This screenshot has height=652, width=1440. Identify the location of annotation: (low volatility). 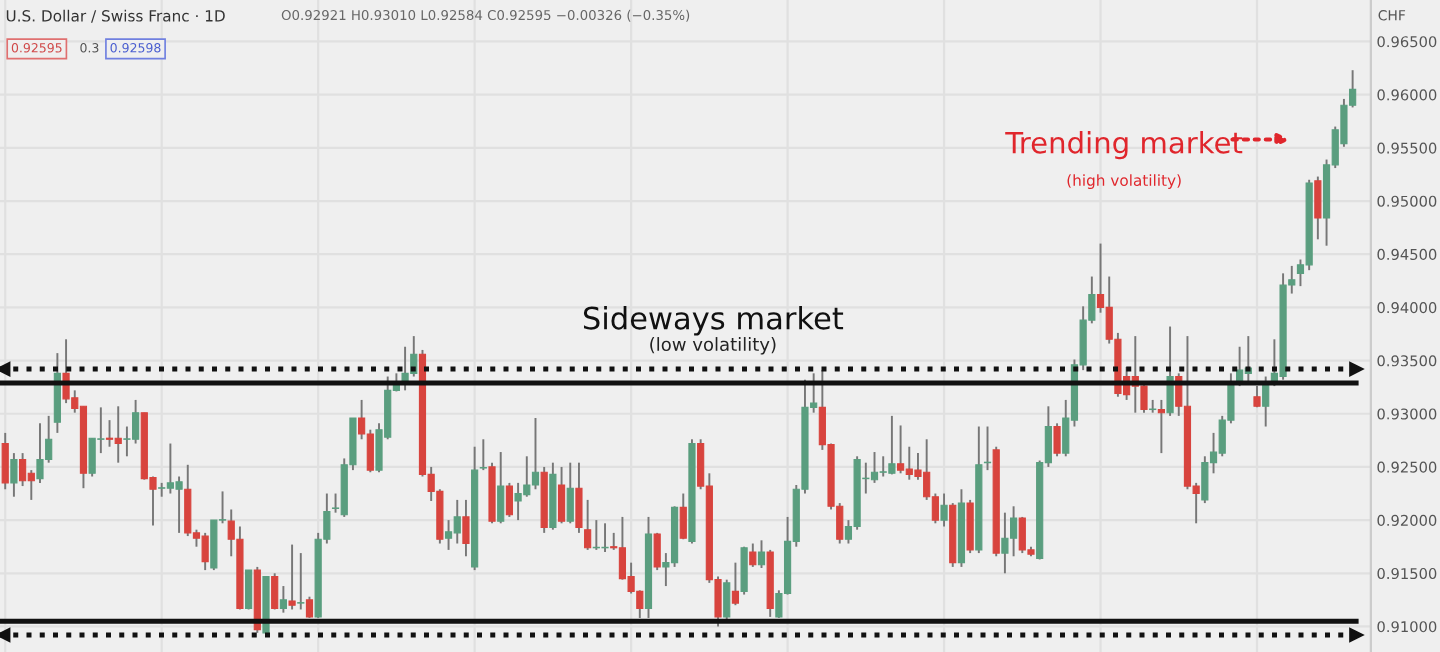
(713, 346).